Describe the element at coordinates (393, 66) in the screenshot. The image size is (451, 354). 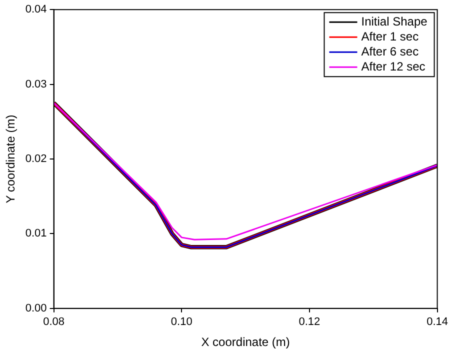
I see `legend-label: After 12 sec` at that location.